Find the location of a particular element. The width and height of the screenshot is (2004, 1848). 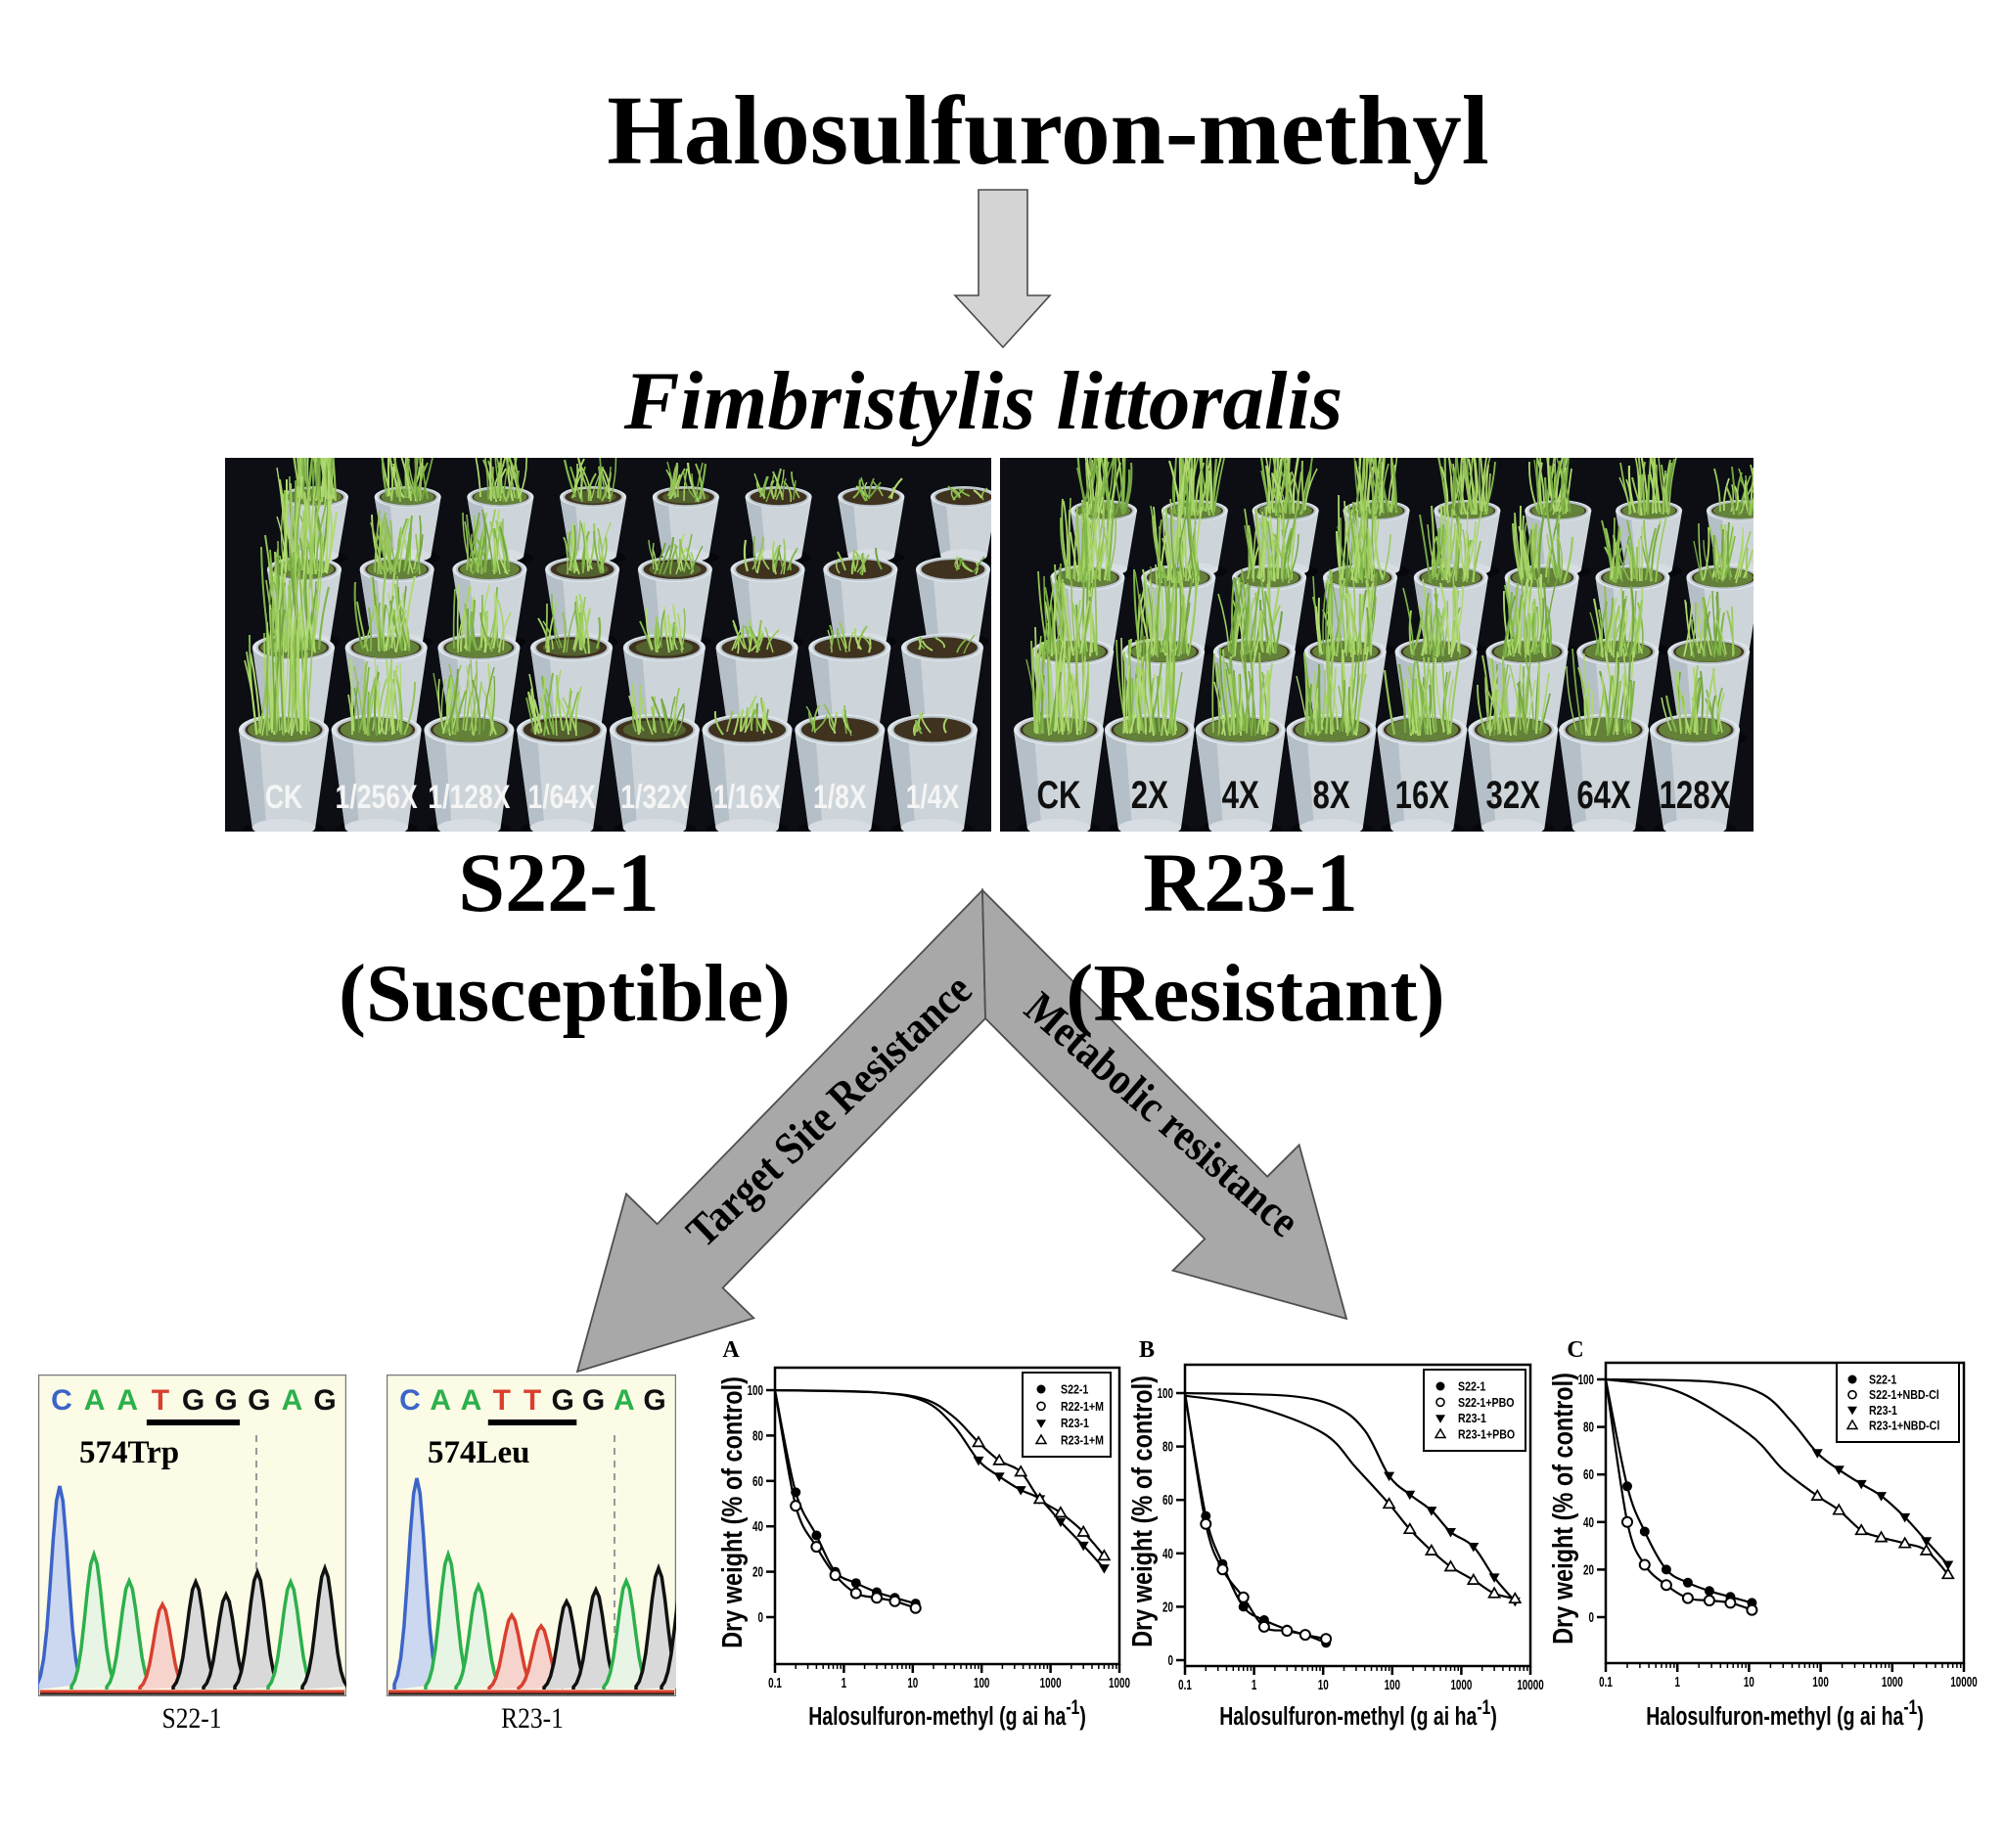

svg-text: S22-1+PBO is located at coordinates (1486, 1403).